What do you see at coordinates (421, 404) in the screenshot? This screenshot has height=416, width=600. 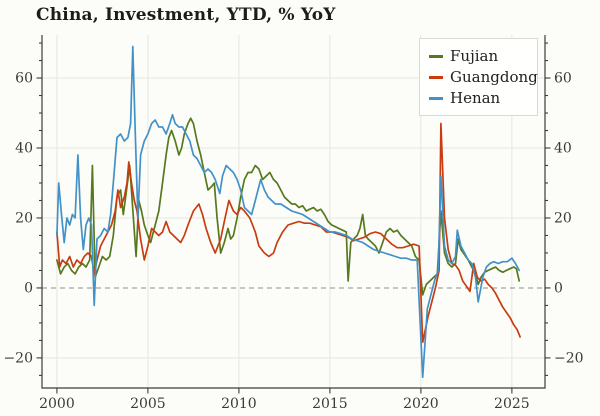 I see `x-axis-label: 2020` at bounding box center [421, 404].